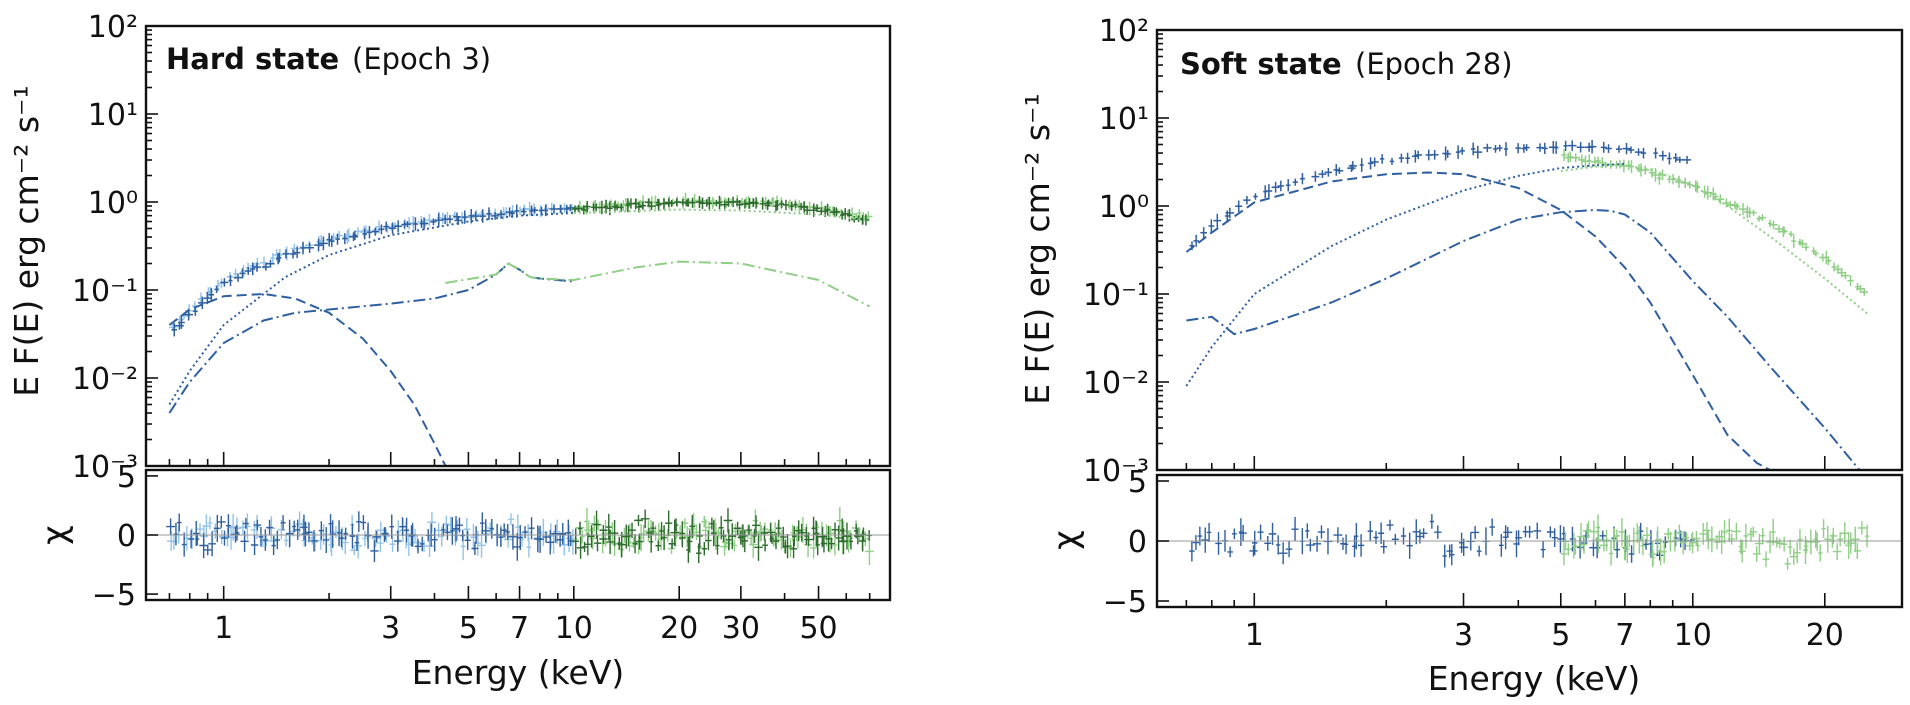  What do you see at coordinates (371, 338) in the screenshot?
I see `model-reflection-nicer-band-` at bounding box center [371, 338].